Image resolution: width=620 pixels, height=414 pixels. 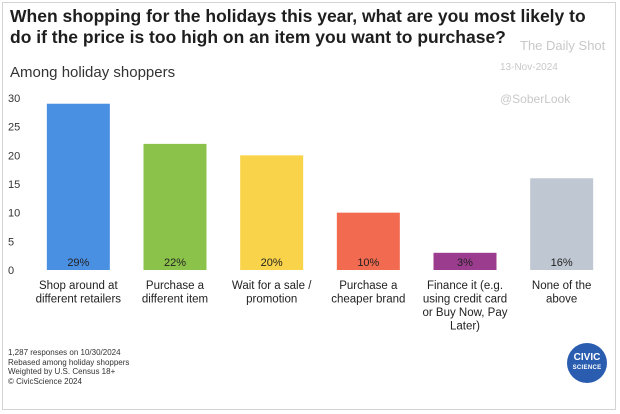 I want to click on logo-line-2: SCIENCE, so click(x=587, y=368).